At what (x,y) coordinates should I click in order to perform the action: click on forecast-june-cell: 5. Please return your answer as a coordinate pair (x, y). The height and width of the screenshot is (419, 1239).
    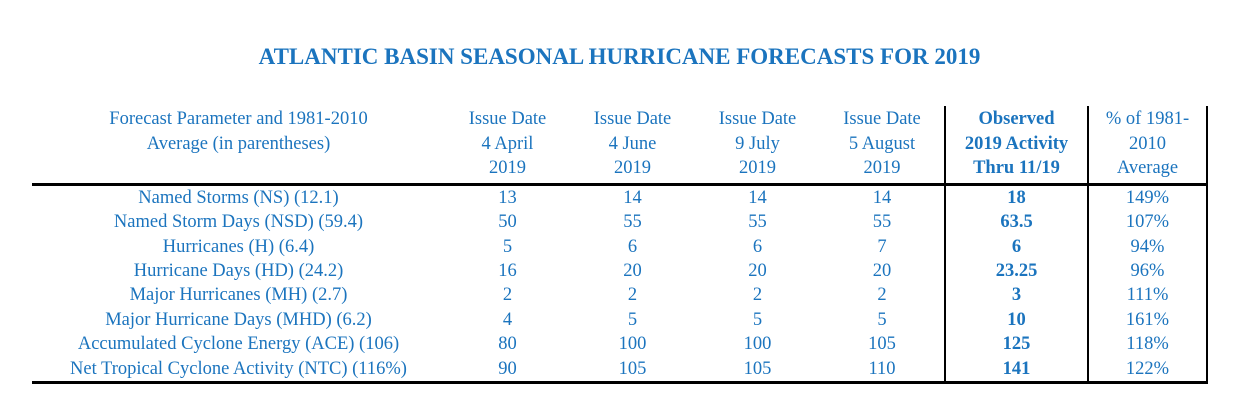
    Looking at the image, I should click on (632, 319).